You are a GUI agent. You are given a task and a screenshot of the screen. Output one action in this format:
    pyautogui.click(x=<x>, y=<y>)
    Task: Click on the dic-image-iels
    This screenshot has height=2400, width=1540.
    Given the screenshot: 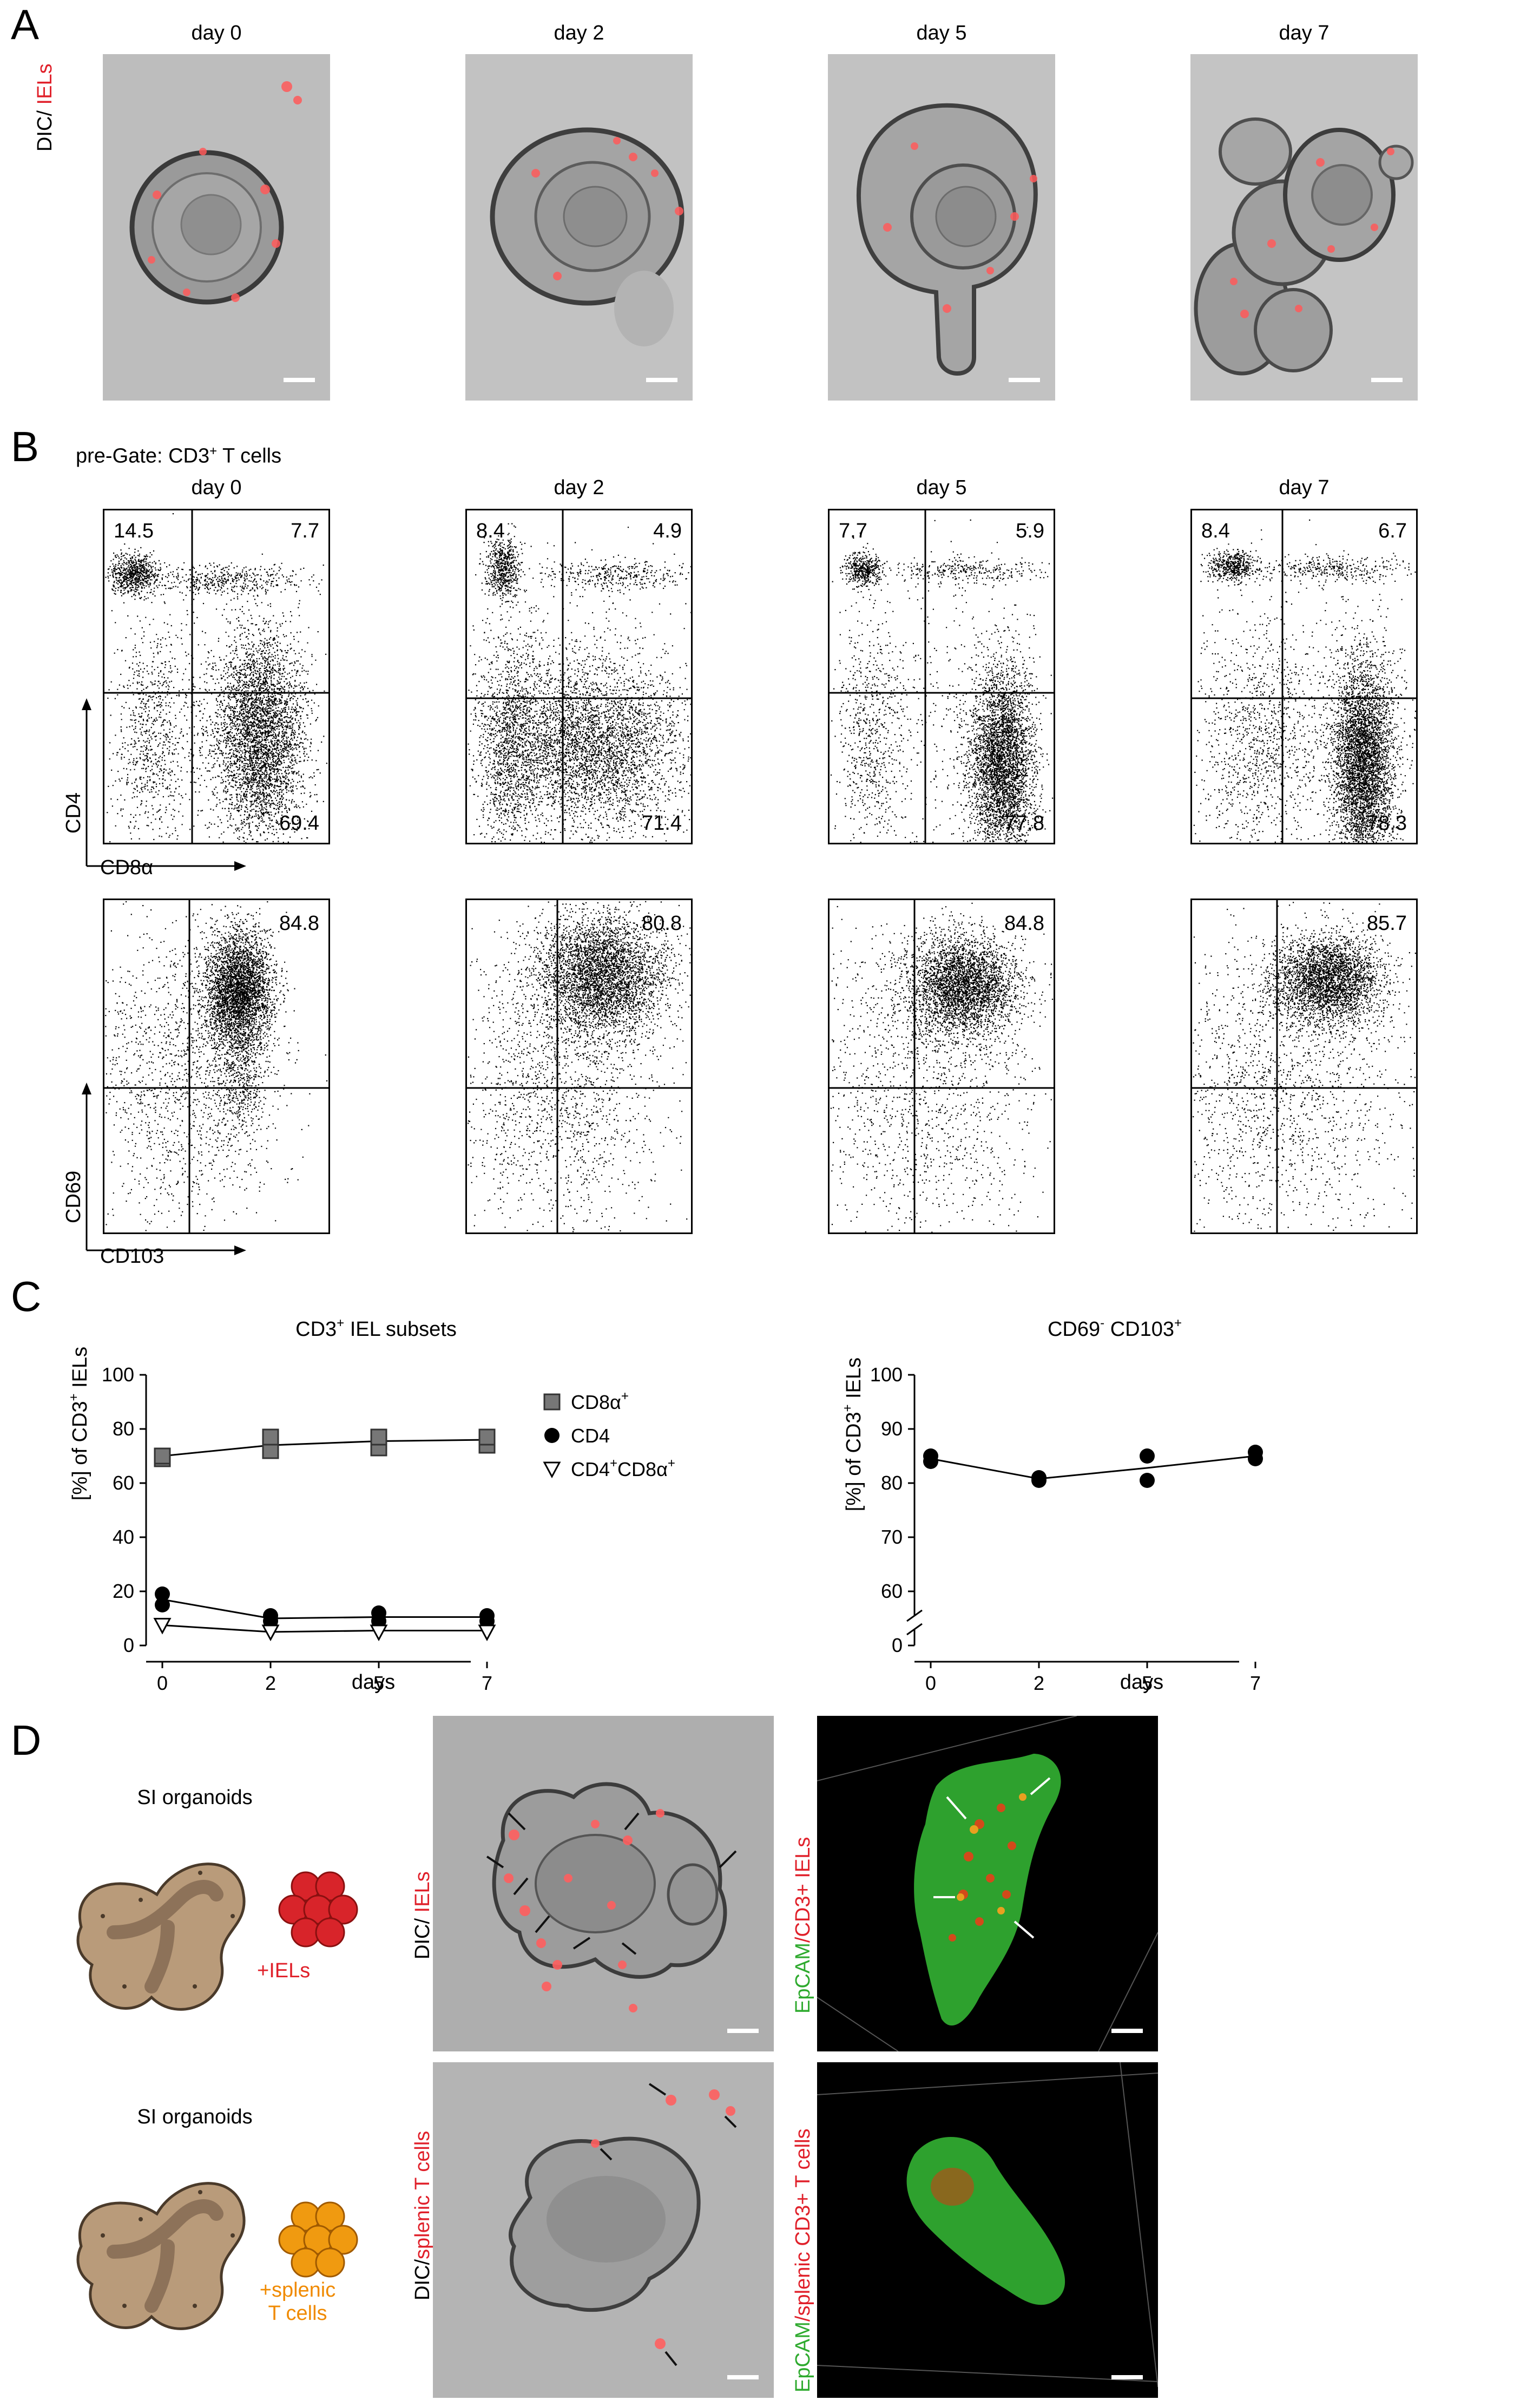 What is the action you would take?
    pyautogui.click(x=603, y=1883)
    